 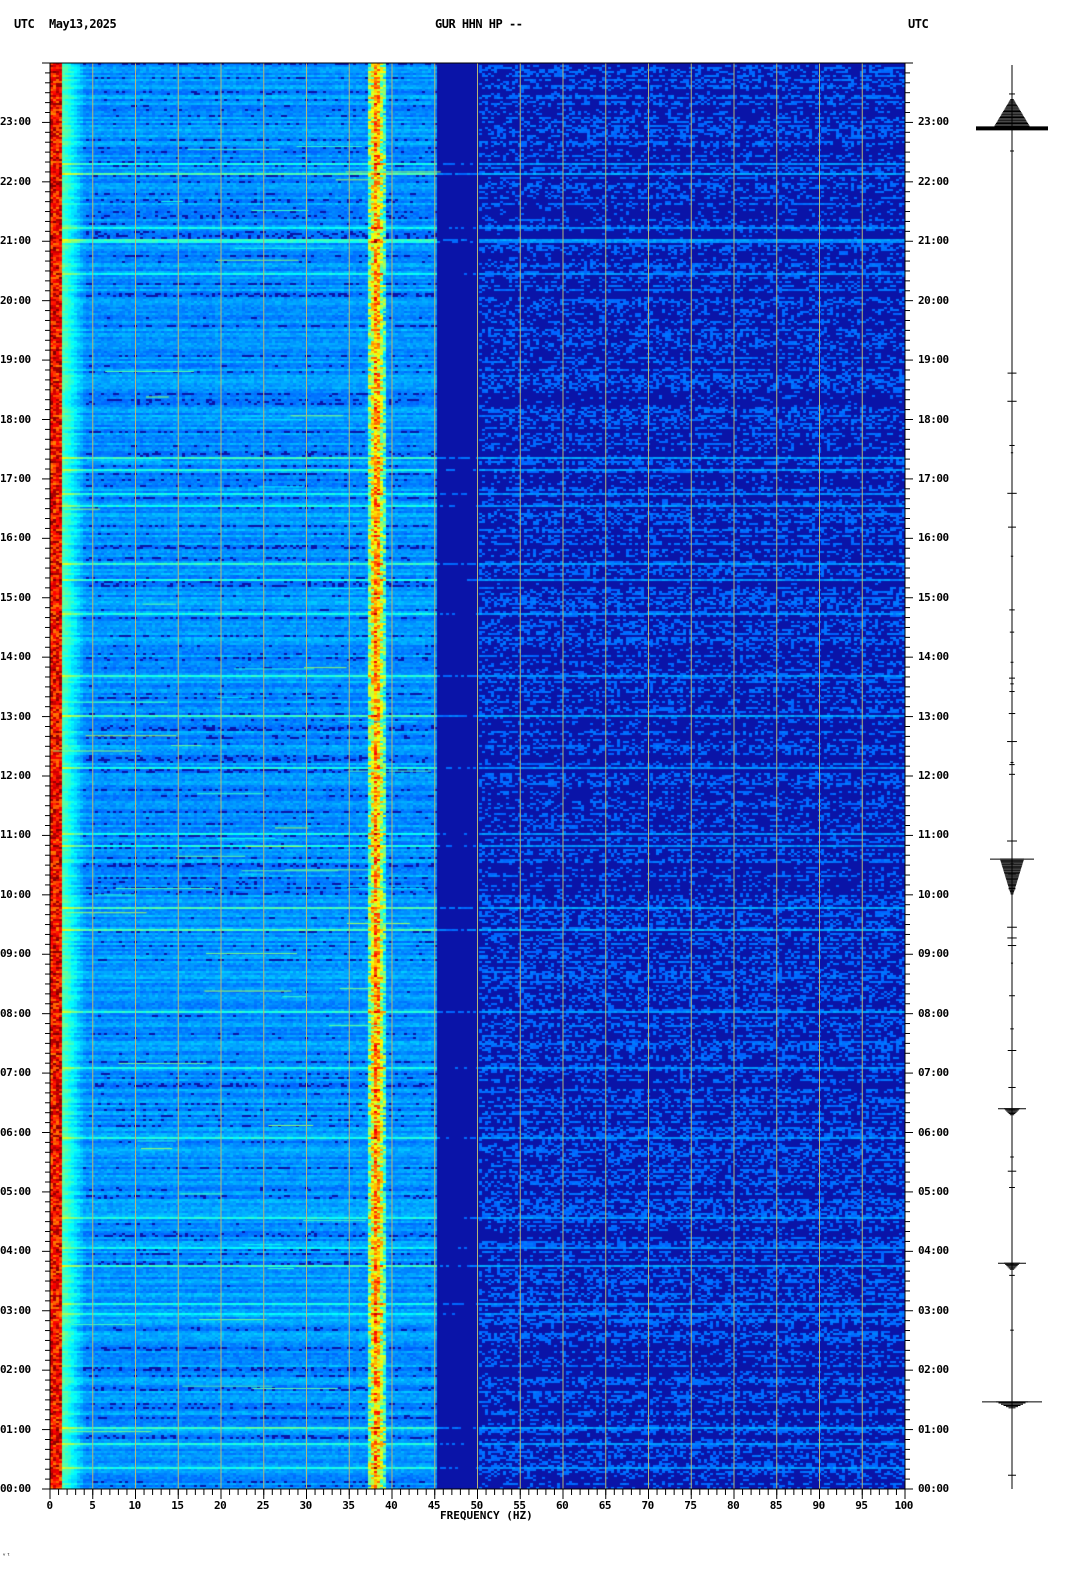 I want to click on y-tick-label-left: 09:00, so click(x=15, y=954).